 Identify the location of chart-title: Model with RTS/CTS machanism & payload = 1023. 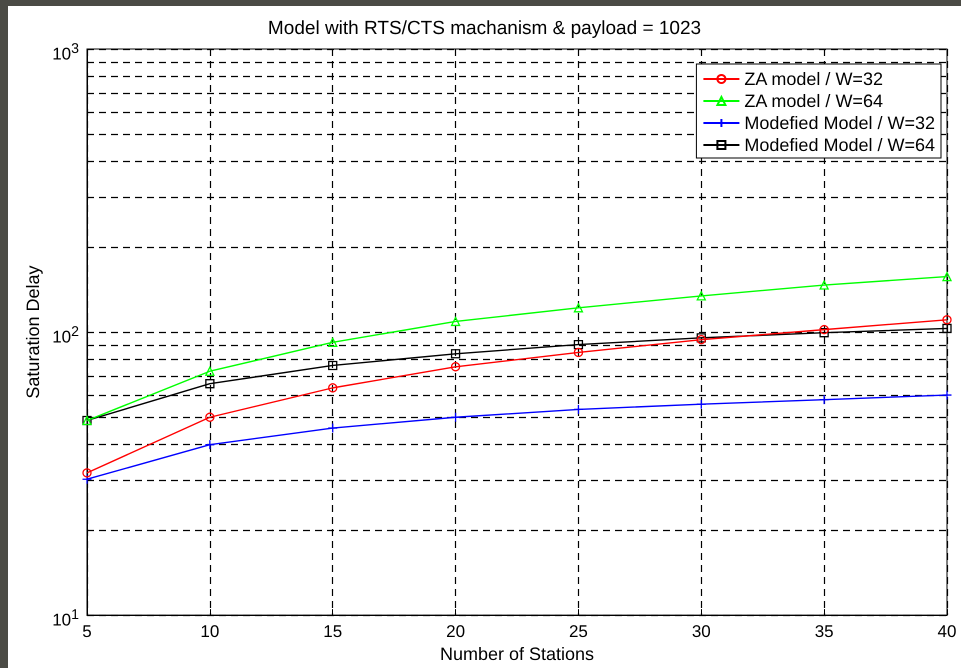
(485, 28).